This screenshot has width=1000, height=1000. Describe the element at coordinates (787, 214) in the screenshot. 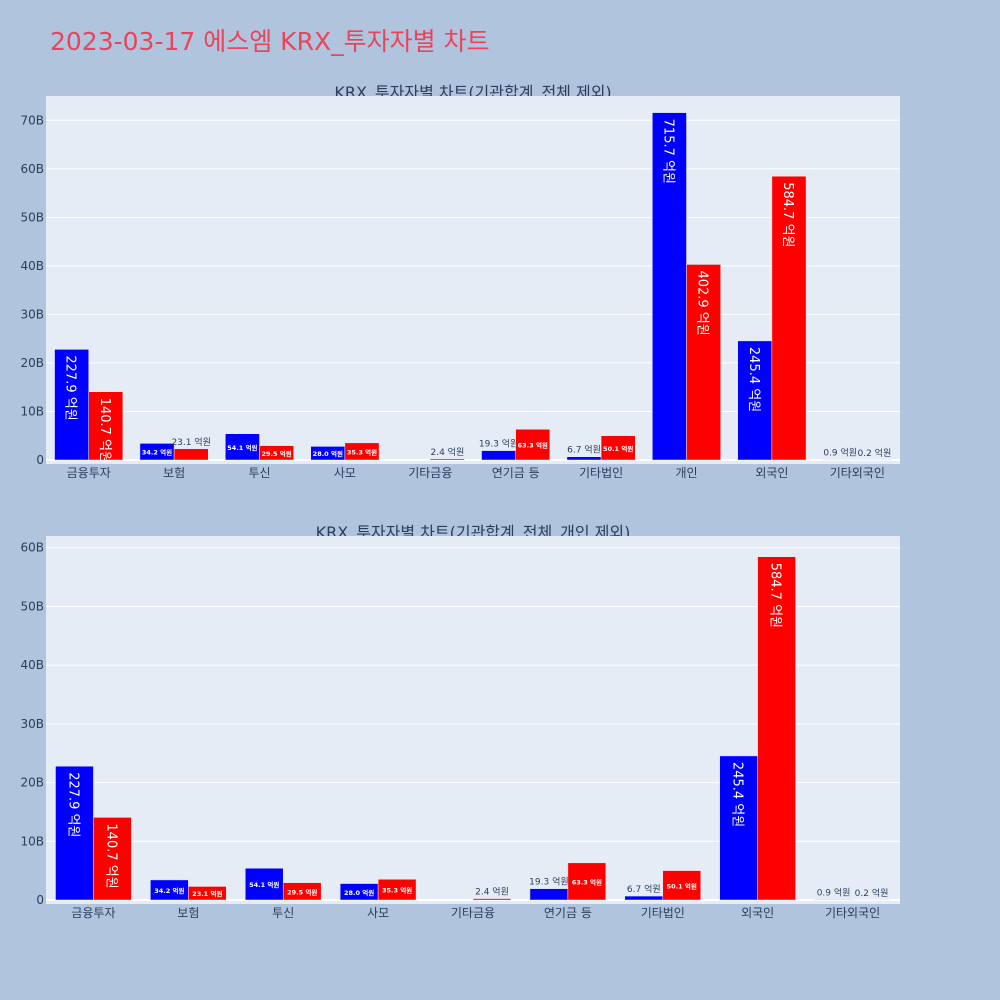

I see `data-label: 584.7 억원` at that location.